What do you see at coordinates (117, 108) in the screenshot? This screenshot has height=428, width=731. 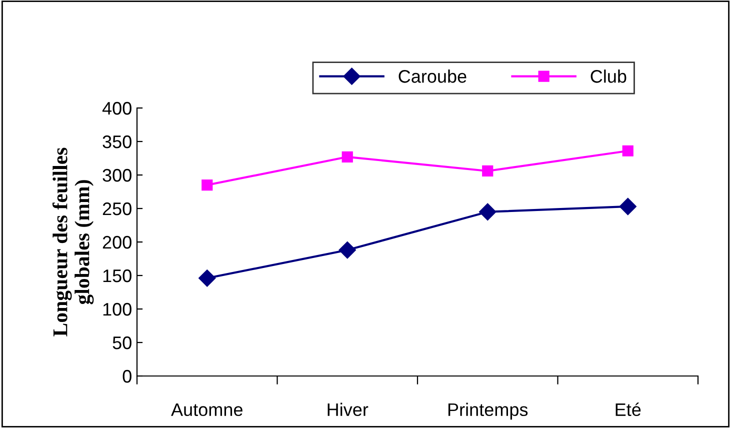 I see `y-tick-label: 400` at bounding box center [117, 108].